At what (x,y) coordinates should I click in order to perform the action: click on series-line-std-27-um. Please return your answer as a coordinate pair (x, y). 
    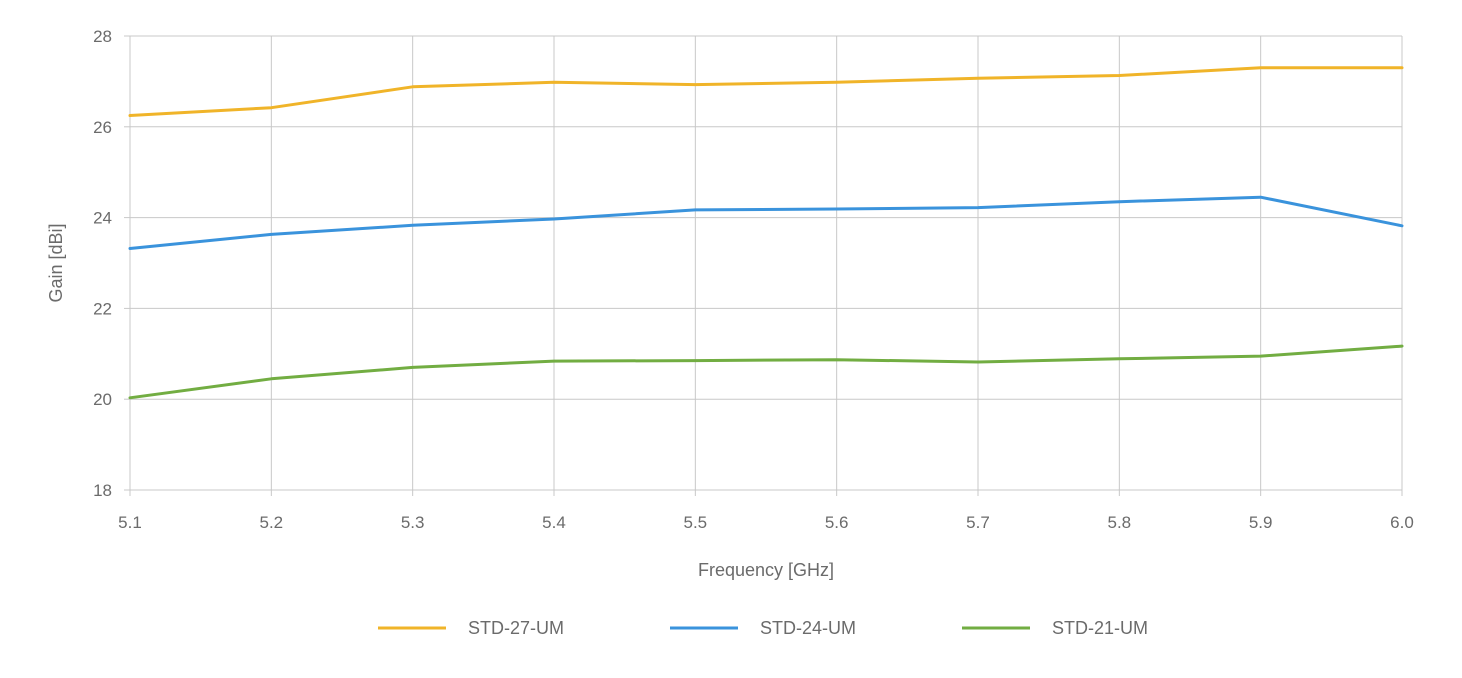
    Looking at the image, I should click on (766, 91).